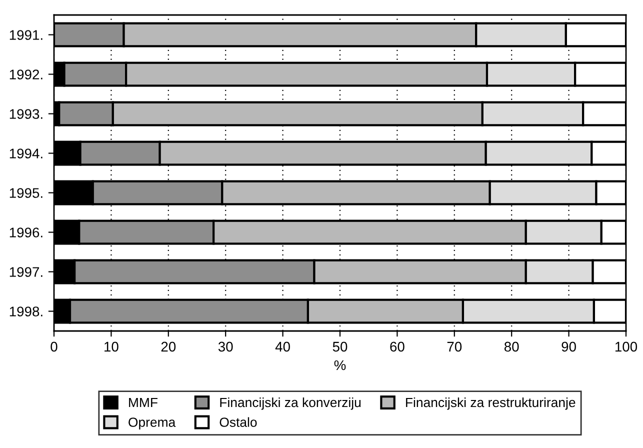 The width and height of the screenshot is (643, 448). I want to click on x-tick-label: 80, so click(511, 347).